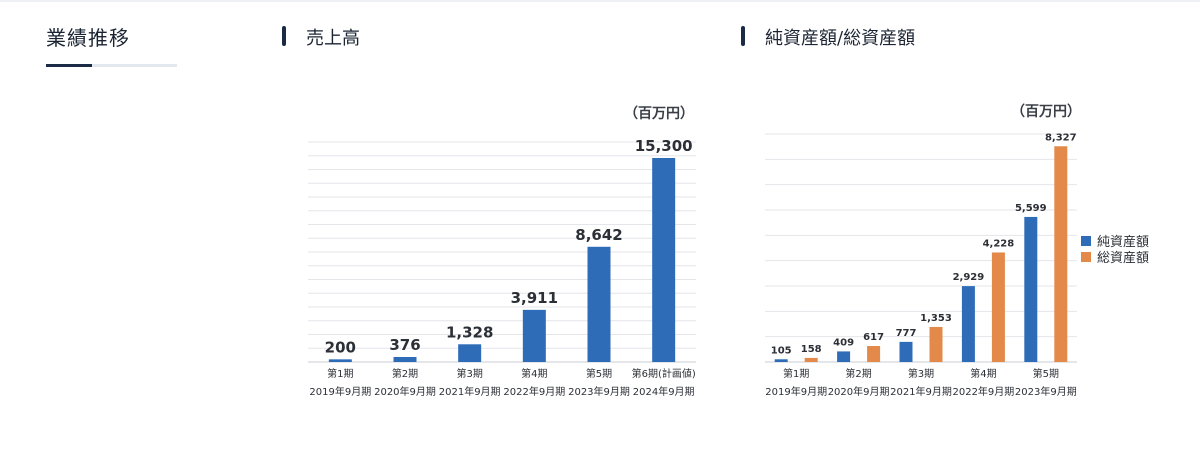 This screenshot has width=1200, height=466. What do you see at coordinates (664, 373) in the screenshot?
I see `x-tick-label: 第6期(計画値)` at bounding box center [664, 373].